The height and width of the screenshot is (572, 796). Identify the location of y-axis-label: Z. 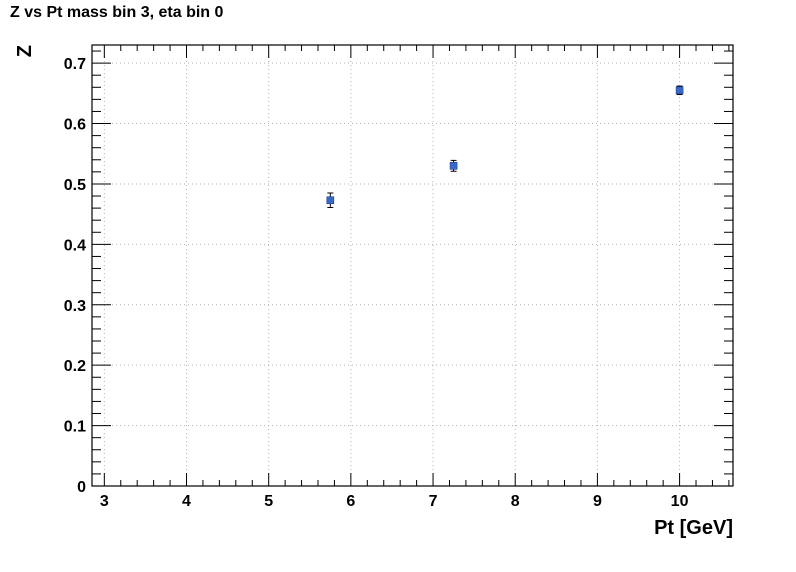
(25, 51).